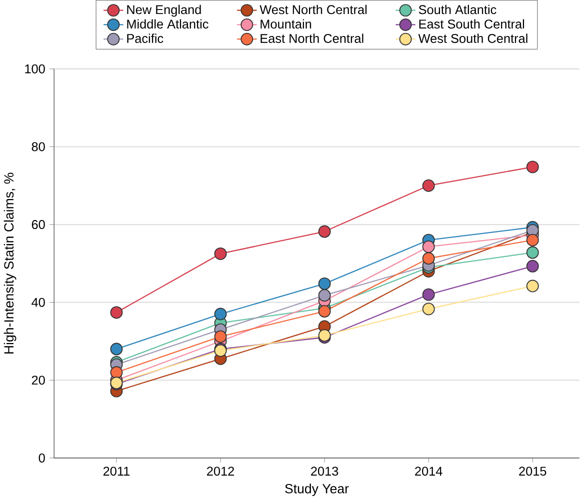 The height and width of the screenshot is (500, 580). What do you see at coordinates (116, 471) in the screenshot?
I see `x-tick-label: 2011` at bounding box center [116, 471].